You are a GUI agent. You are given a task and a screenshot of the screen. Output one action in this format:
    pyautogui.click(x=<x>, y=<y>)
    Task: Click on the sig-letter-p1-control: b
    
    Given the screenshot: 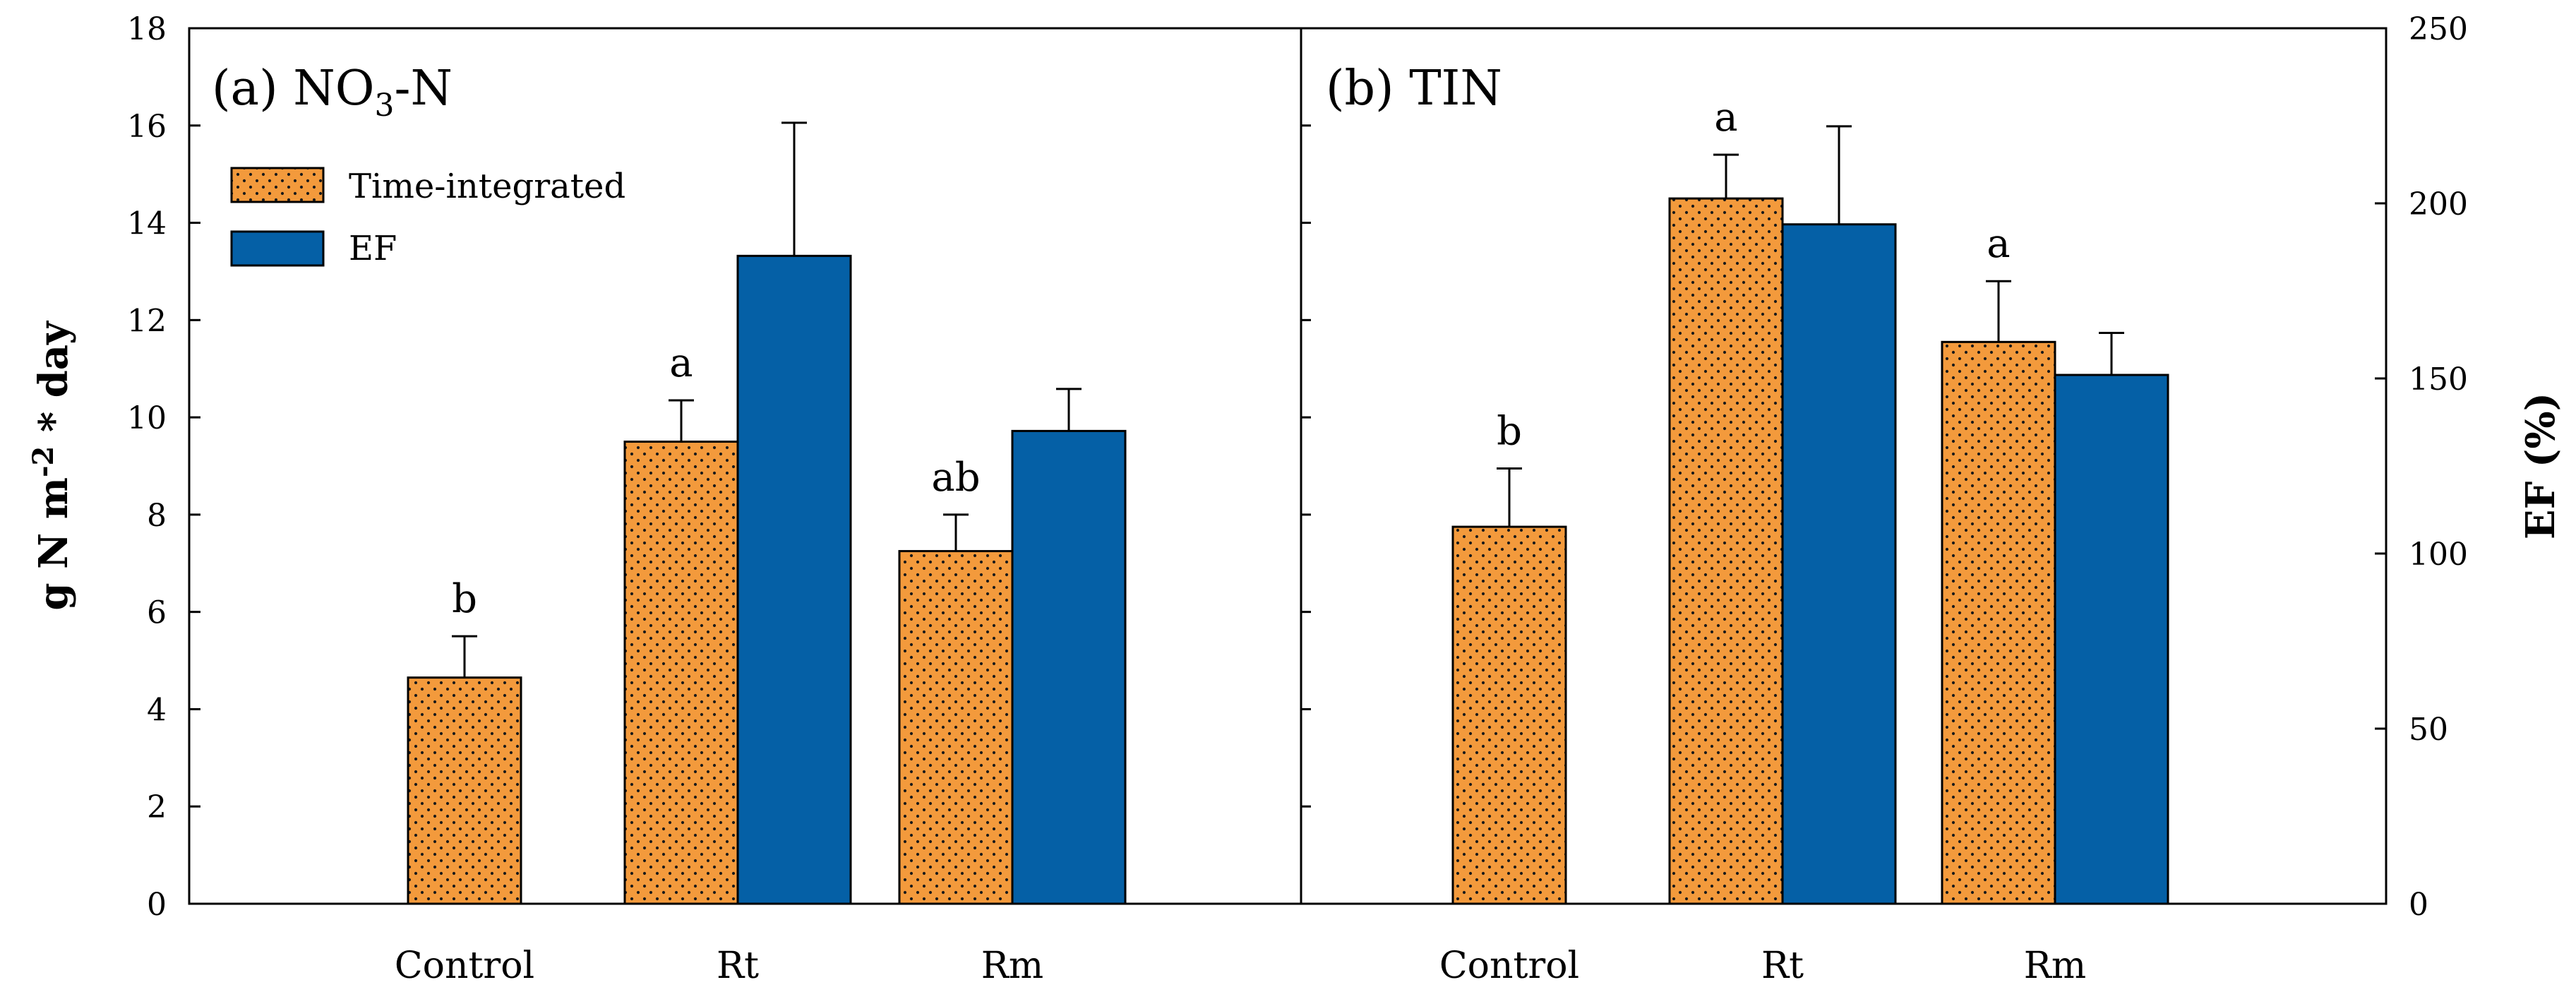 What is the action you would take?
    pyautogui.click(x=464, y=599)
    